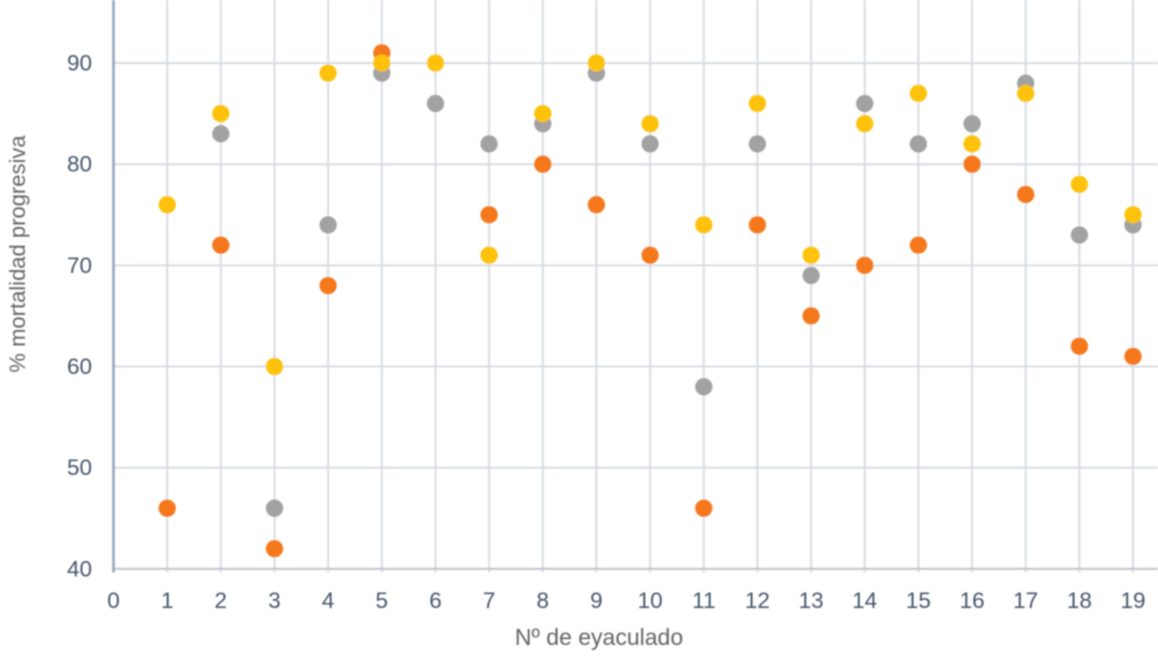 This screenshot has height=656, width=1158. Describe the element at coordinates (757, 600) in the screenshot. I see `svg-text: 12` at that location.